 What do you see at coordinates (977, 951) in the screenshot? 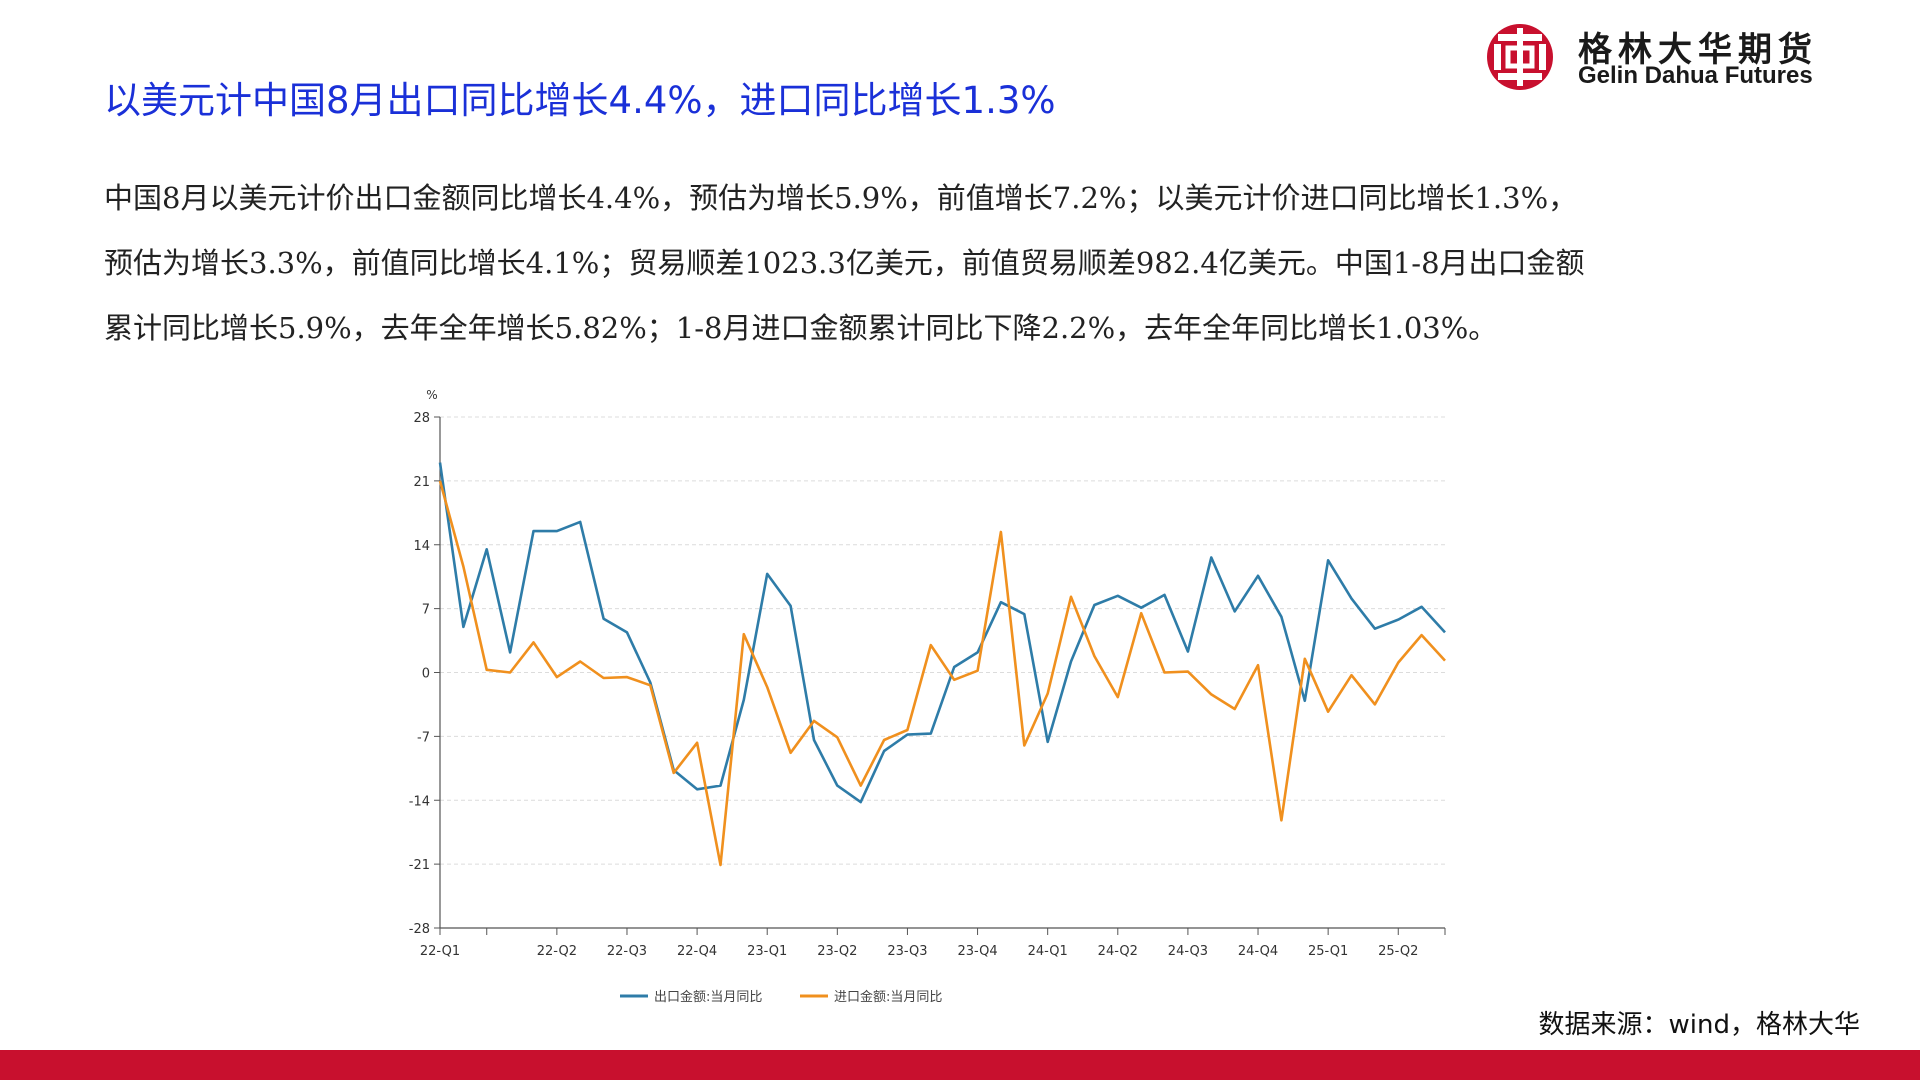
I see `x-tick-label: 23-Q4` at bounding box center [977, 951].